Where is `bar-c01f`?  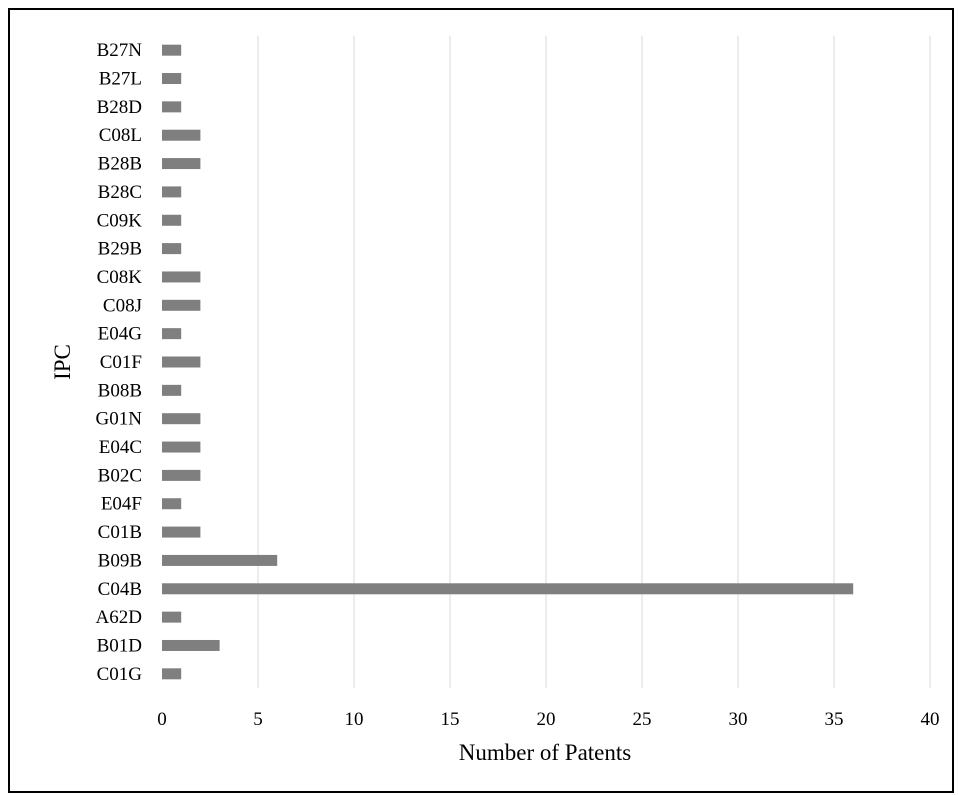 bar-c01f is located at coordinates (181, 362).